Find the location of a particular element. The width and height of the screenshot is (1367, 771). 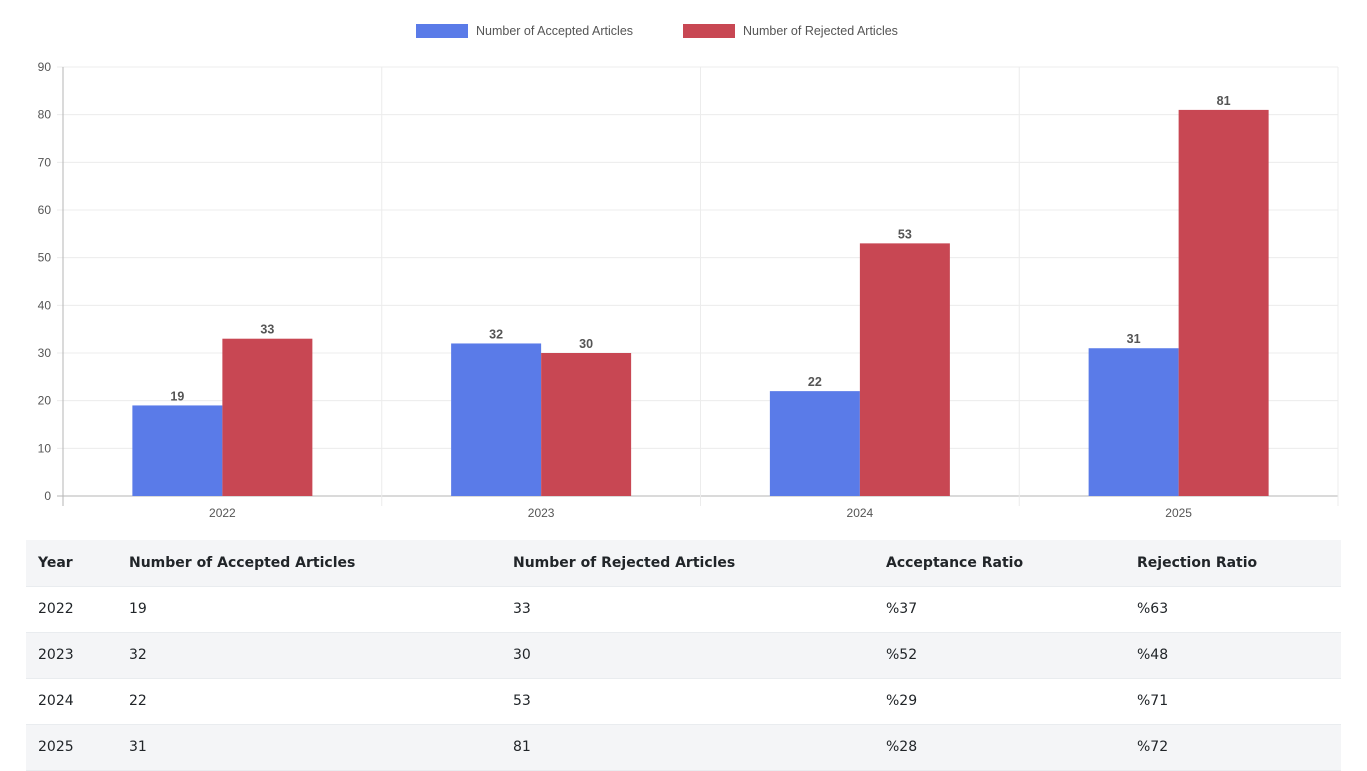

table-row: 2022 19 33 %37 %63 is located at coordinates (683, 609).